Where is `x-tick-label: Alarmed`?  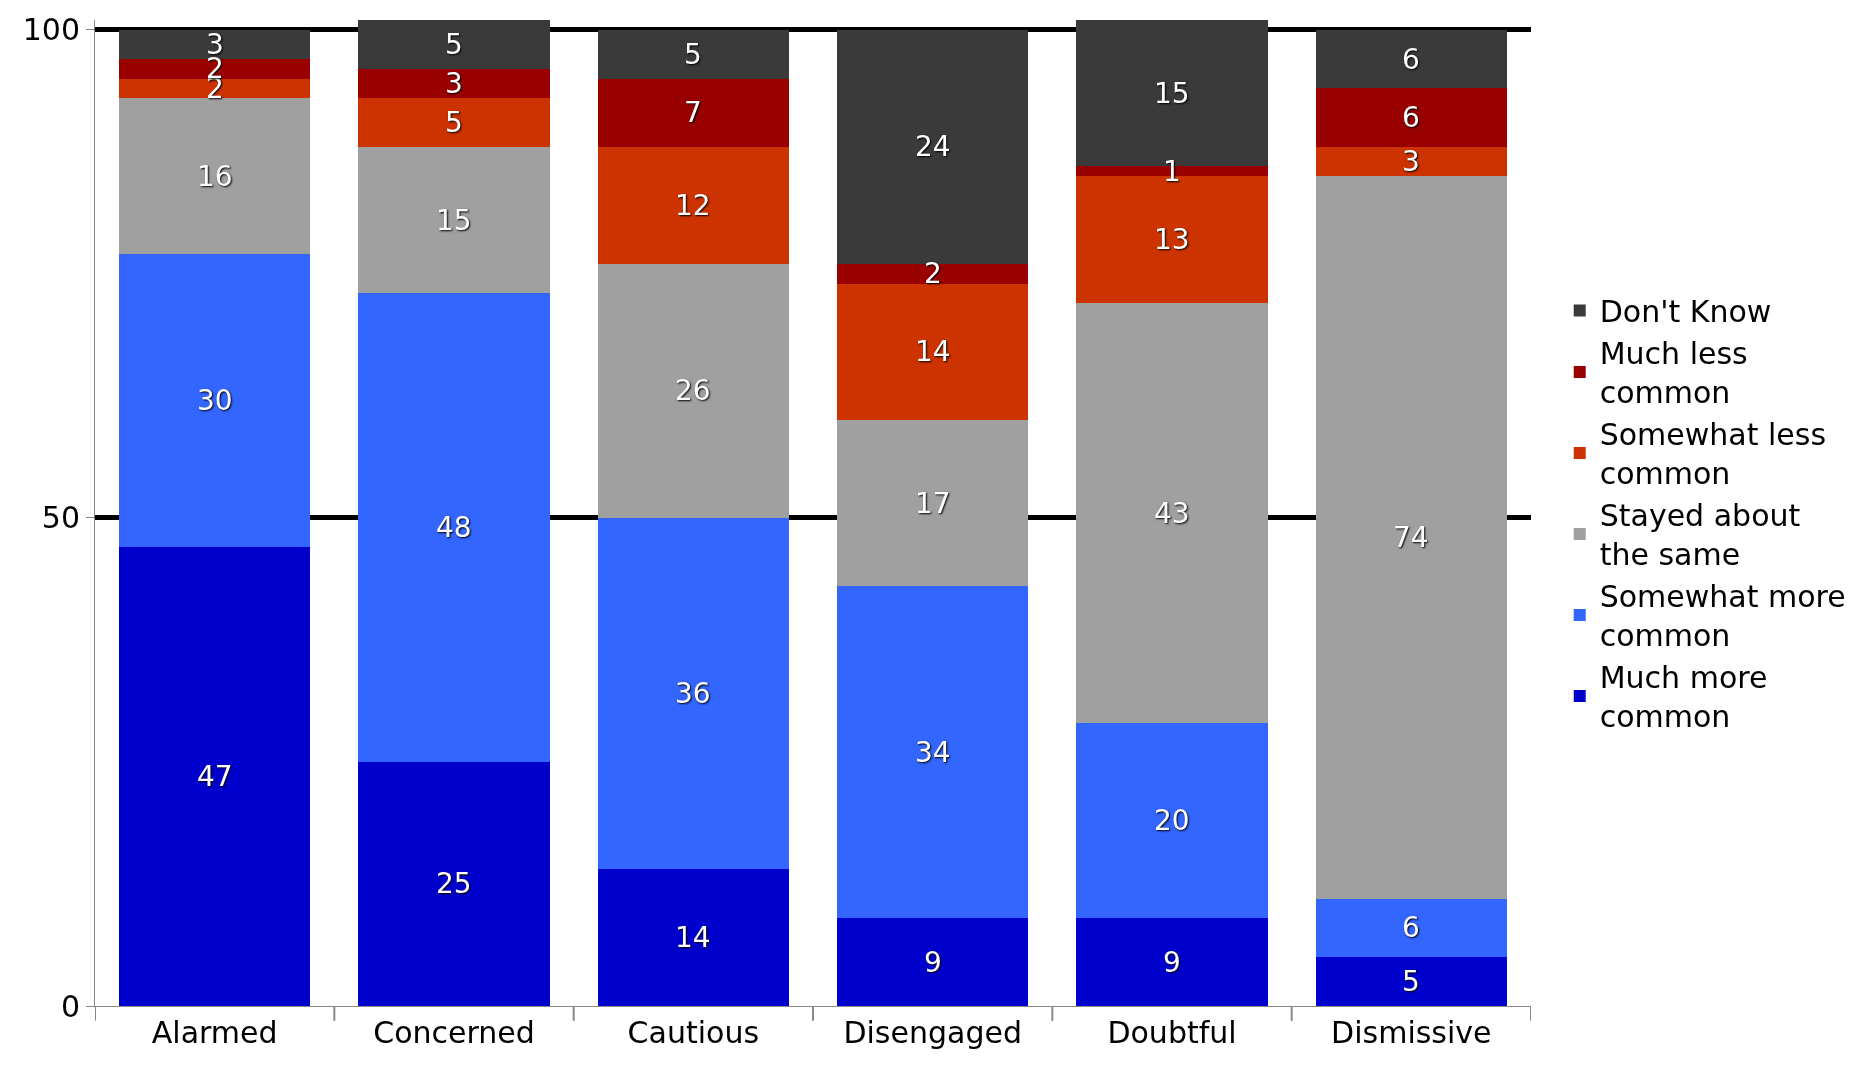 x-tick-label: Alarmed is located at coordinates (214, 1032).